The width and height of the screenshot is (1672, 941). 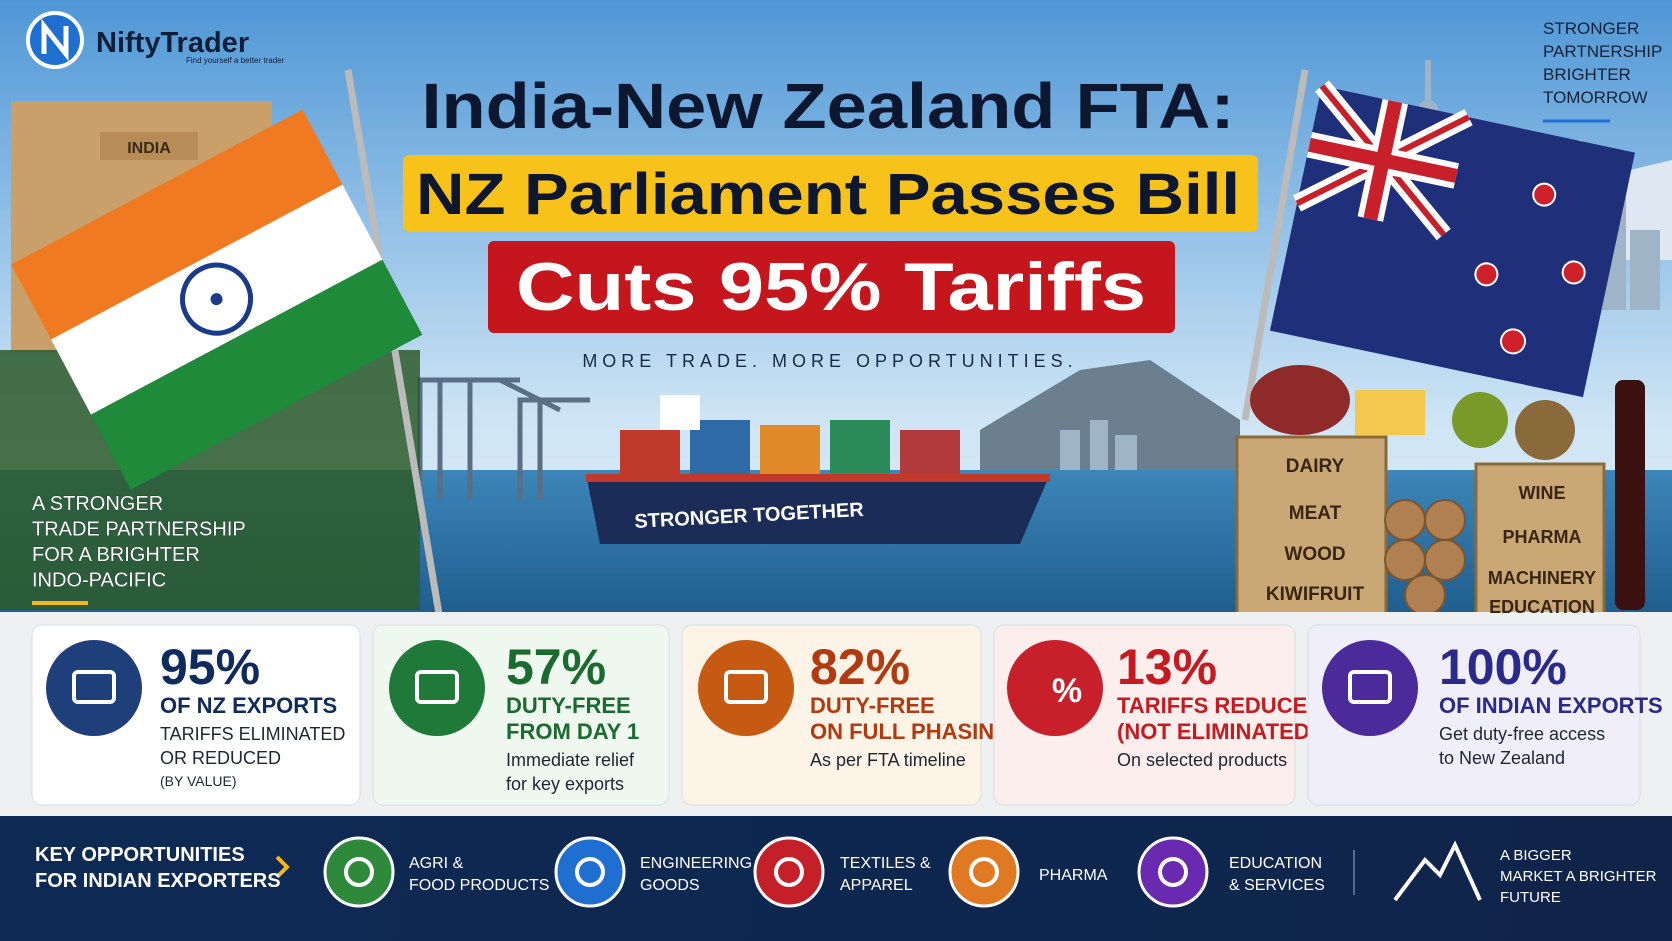 I want to click on chevron, so click(x=282, y=867).